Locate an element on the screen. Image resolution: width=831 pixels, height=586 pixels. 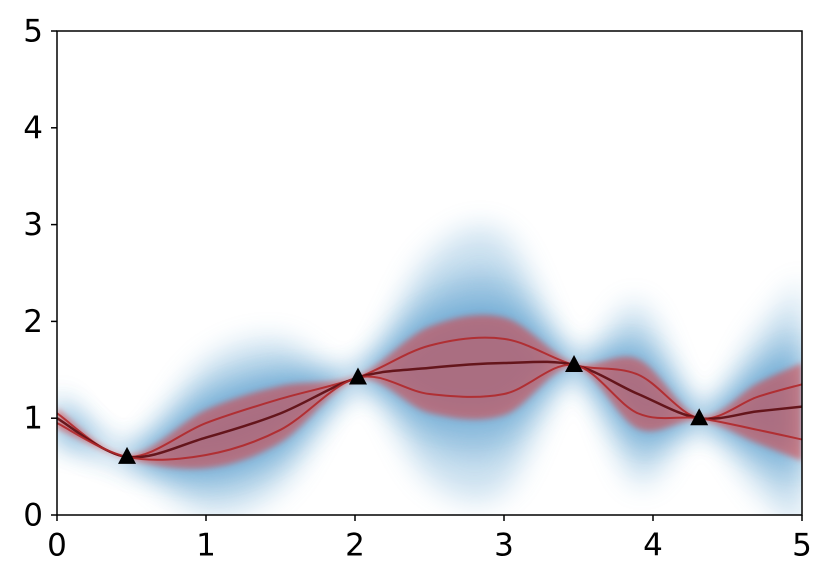
x-tick-label: 4 is located at coordinates (653, 546).